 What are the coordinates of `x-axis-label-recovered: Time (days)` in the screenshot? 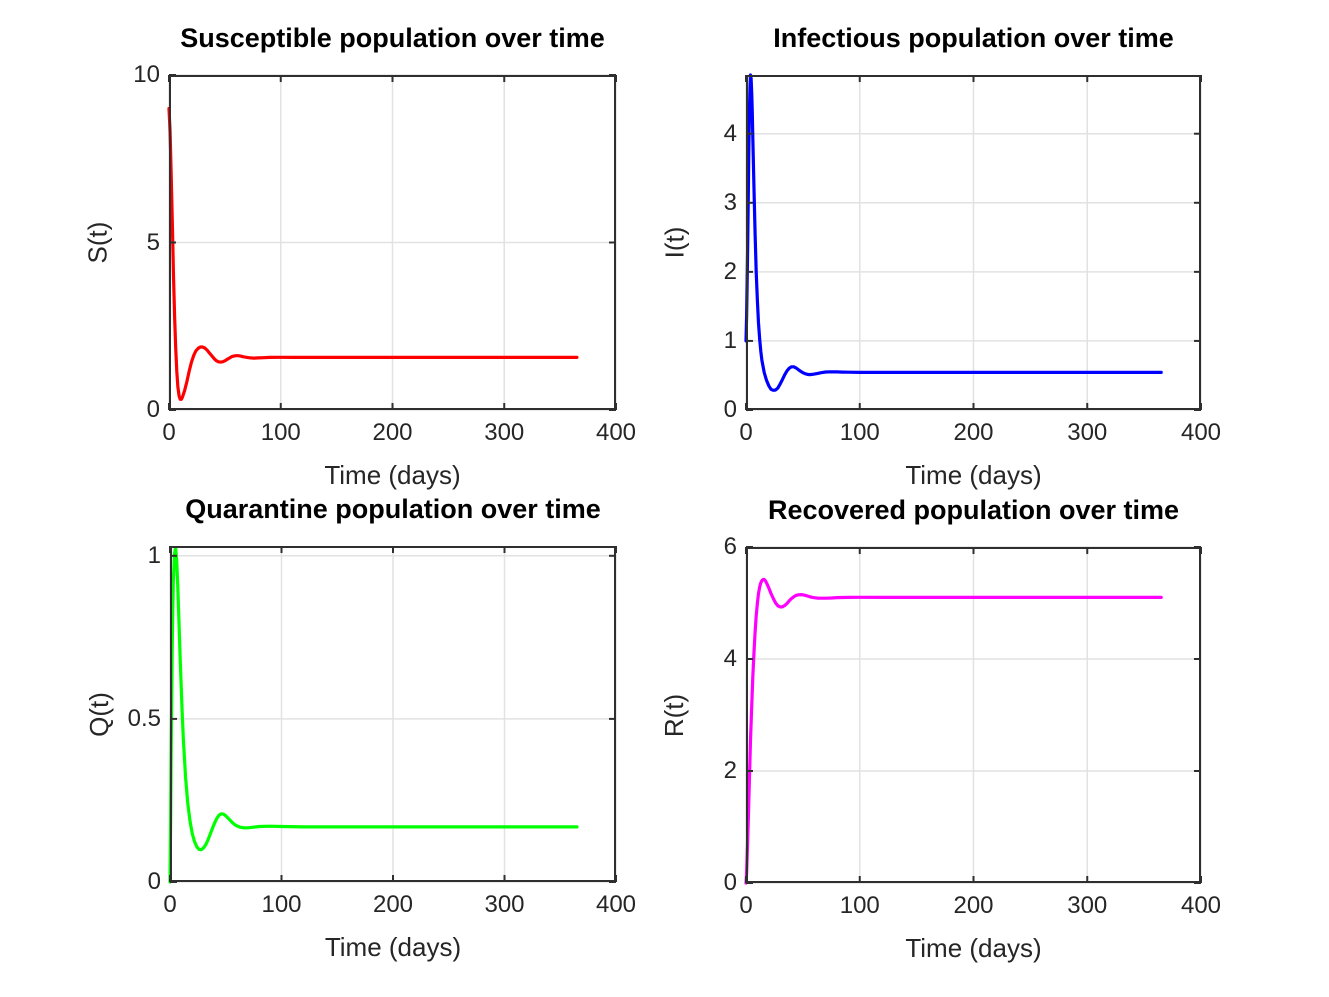 It's located at (973, 948).